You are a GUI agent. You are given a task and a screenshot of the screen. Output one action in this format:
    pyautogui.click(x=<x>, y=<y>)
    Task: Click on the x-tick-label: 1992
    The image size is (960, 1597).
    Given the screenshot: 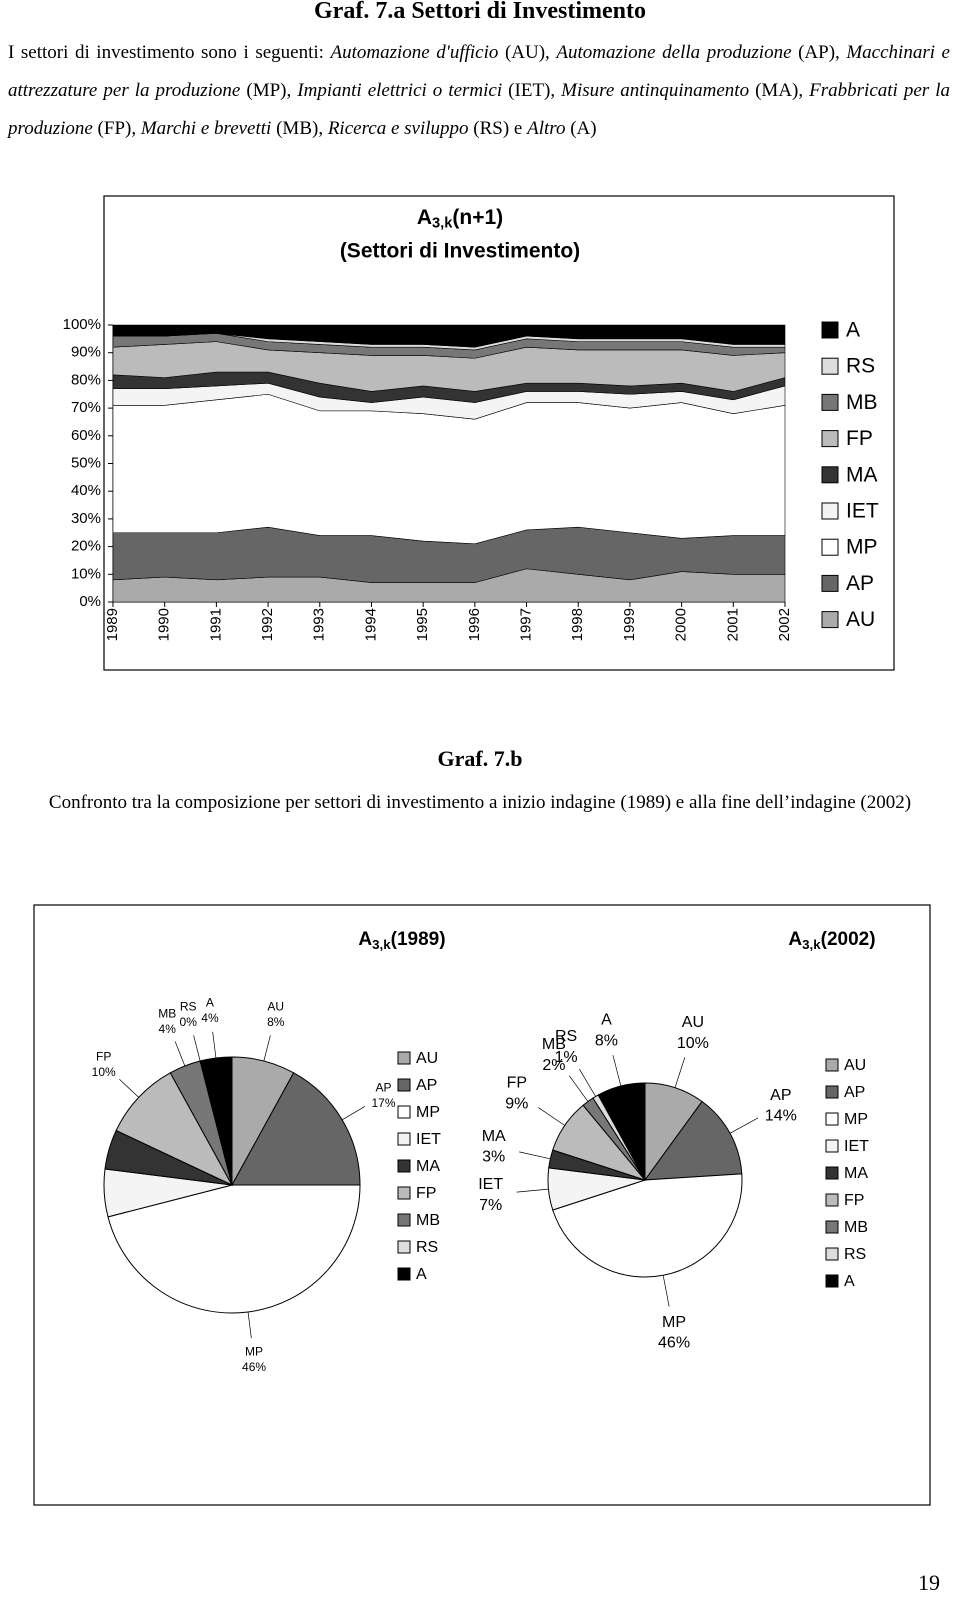 What is the action you would take?
    pyautogui.click(x=267, y=624)
    